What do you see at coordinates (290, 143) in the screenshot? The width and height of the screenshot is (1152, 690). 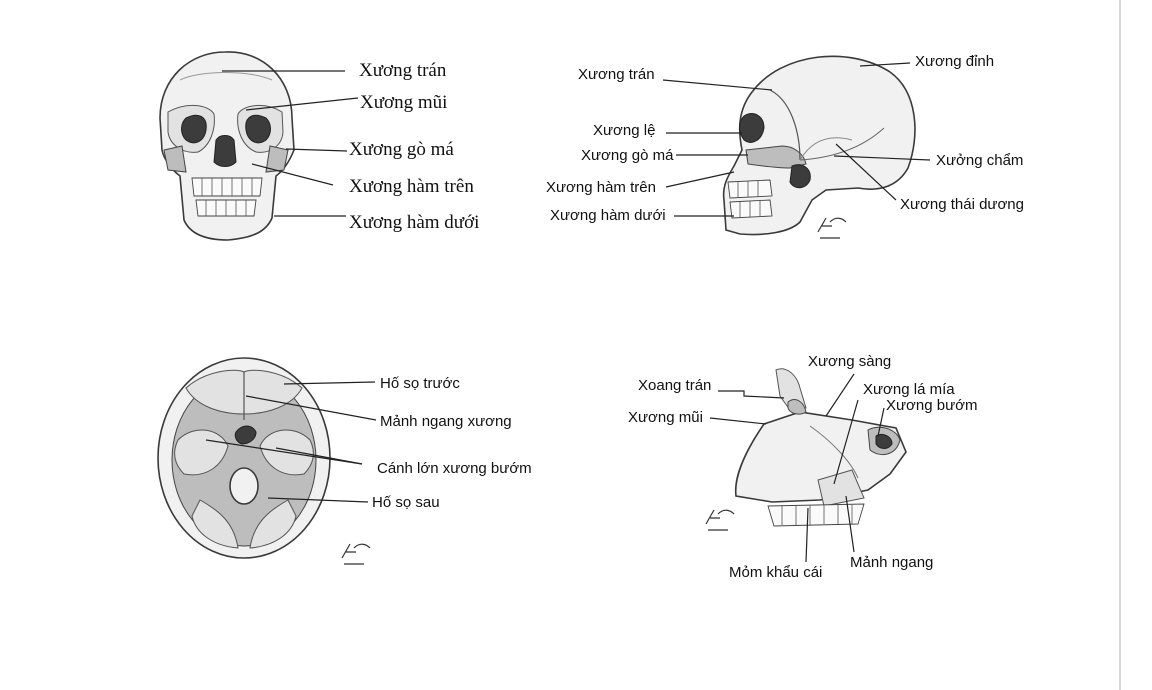 I see `front-skull-leader-lines` at bounding box center [290, 143].